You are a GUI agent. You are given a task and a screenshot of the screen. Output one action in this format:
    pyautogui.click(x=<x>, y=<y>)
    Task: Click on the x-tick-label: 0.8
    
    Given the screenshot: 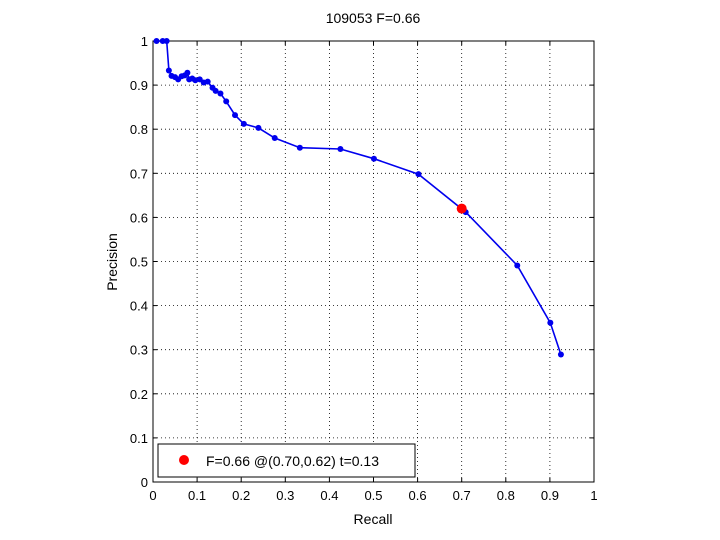 What is the action you would take?
    pyautogui.click(x=506, y=495)
    